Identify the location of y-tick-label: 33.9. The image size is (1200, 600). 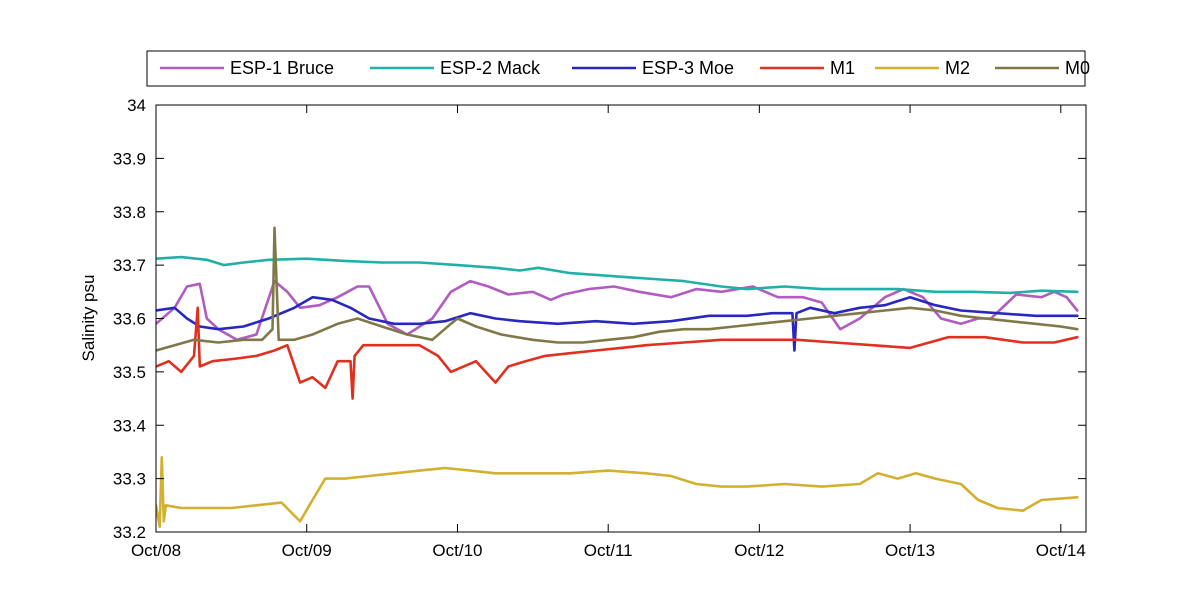
(129, 158).